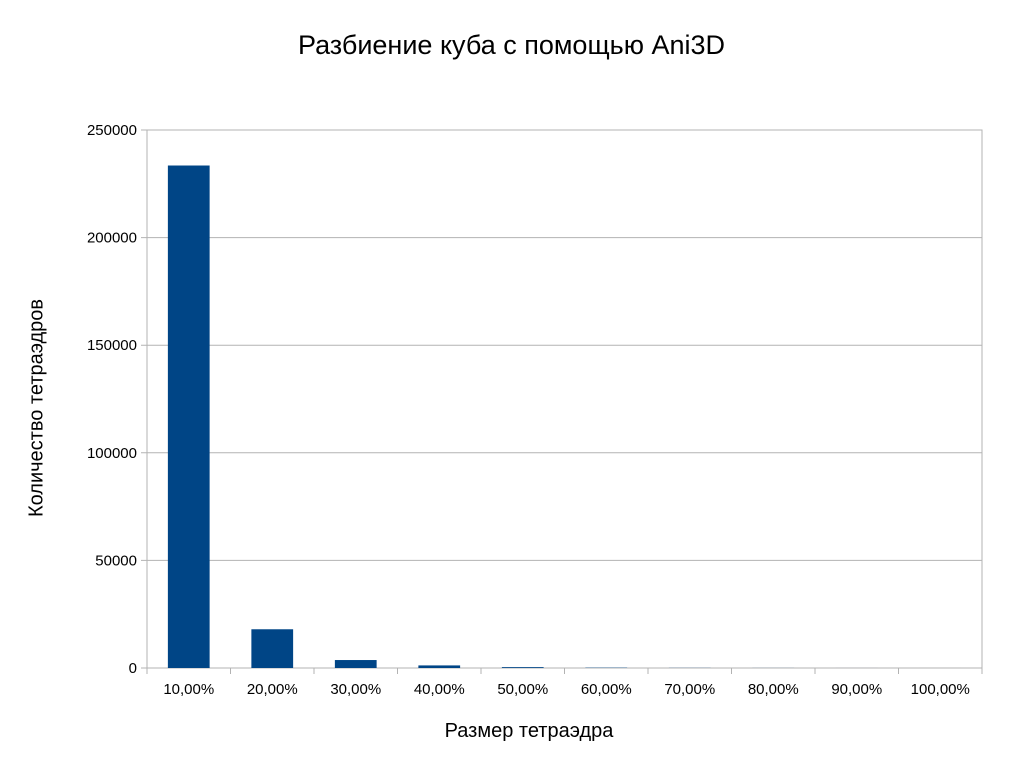 The image size is (1023, 768). What do you see at coordinates (112, 453) in the screenshot?
I see `y-tick-label: 100000` at bounding box center [112, 453].